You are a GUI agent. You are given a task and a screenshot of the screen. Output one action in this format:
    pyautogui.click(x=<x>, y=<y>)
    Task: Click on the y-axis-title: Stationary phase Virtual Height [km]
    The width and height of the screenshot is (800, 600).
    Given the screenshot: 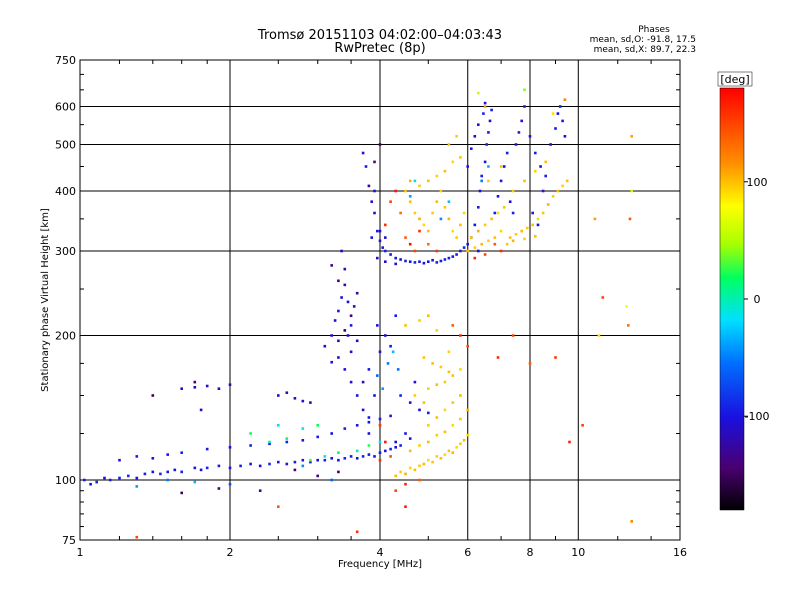 What is the action you would take?
    pyautogui.click(x=45, y=300)
    